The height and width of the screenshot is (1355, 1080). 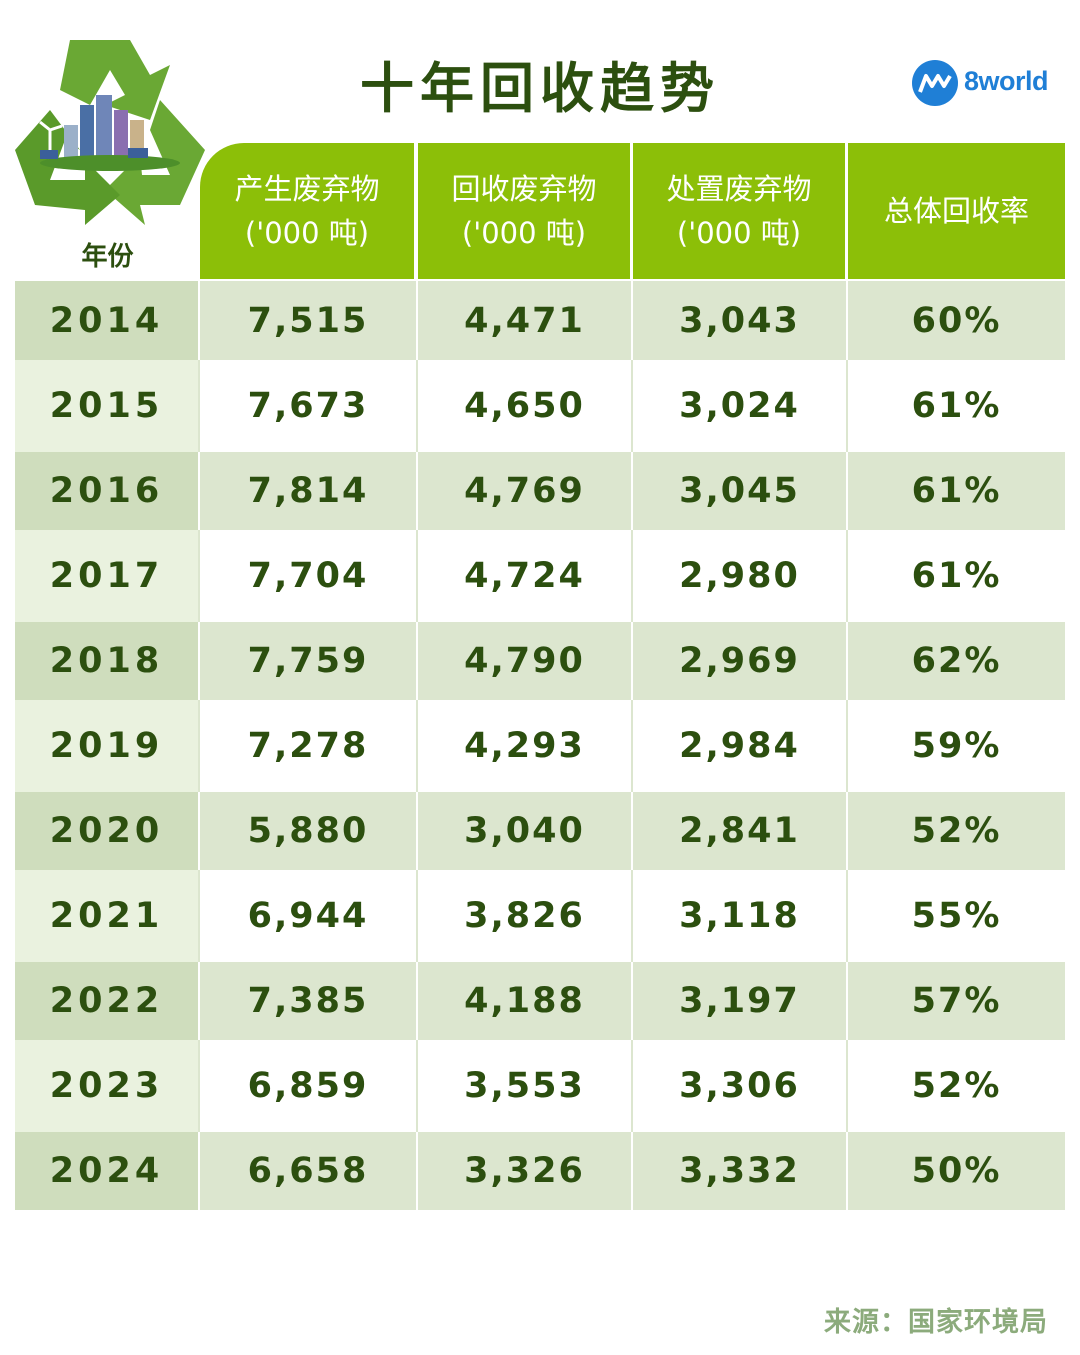 I want to click on recycled-cell: 3,553, so click(x=525, y=1086).